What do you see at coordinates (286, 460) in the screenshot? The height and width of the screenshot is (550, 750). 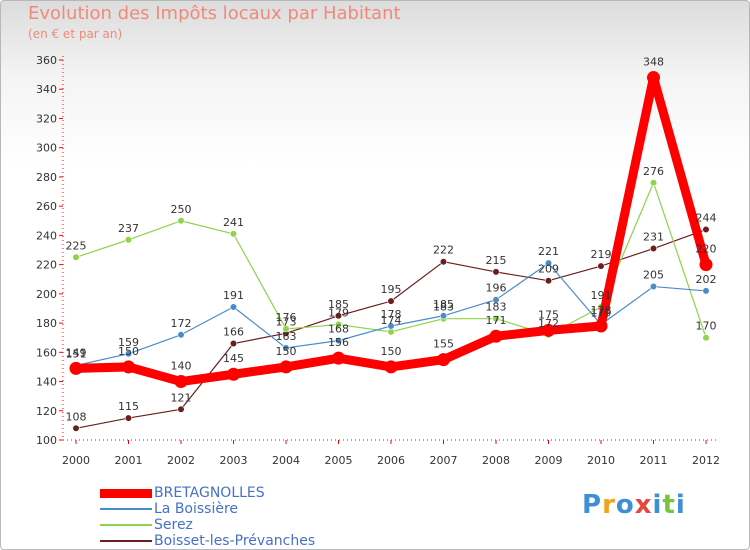 I see `x-tick-label: 2004` at bounding box center [286, 460].